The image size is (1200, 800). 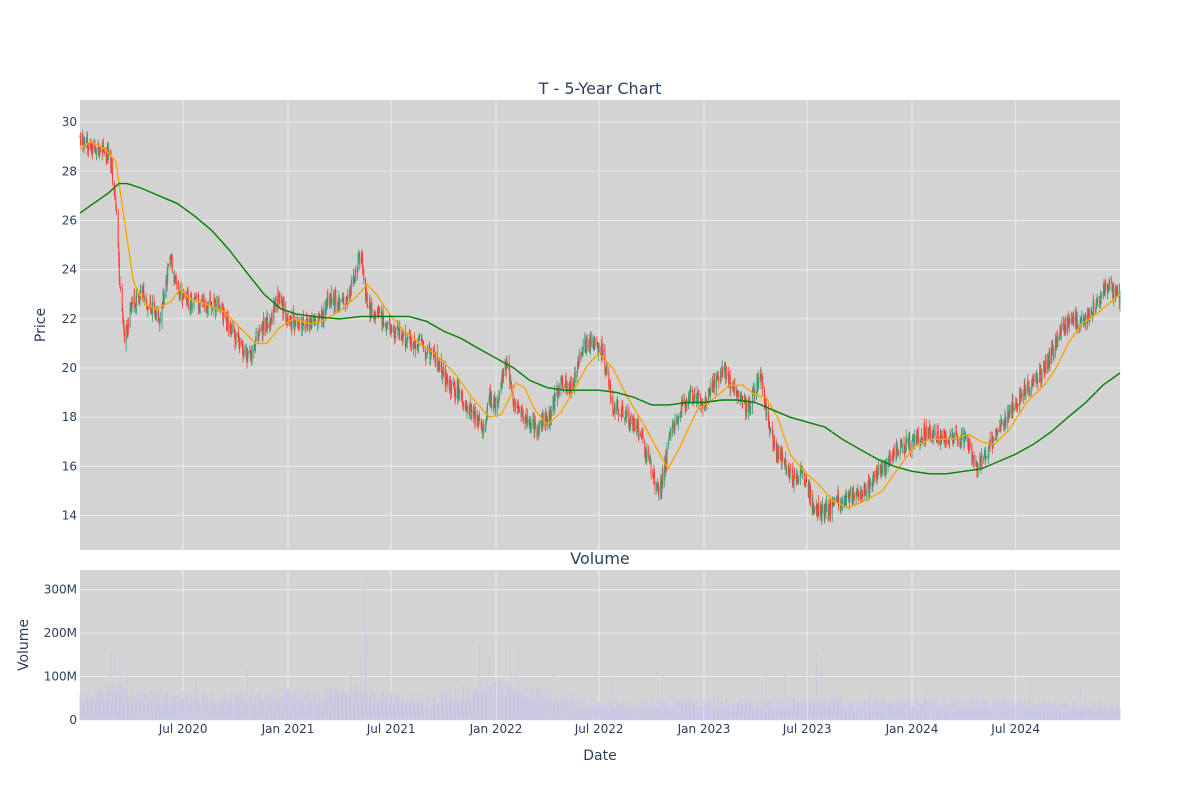 What do you see at coordinates (69, 171) in the screenshot?
I see `price-y-tick-label: 28` at bounding box center [69, 171].